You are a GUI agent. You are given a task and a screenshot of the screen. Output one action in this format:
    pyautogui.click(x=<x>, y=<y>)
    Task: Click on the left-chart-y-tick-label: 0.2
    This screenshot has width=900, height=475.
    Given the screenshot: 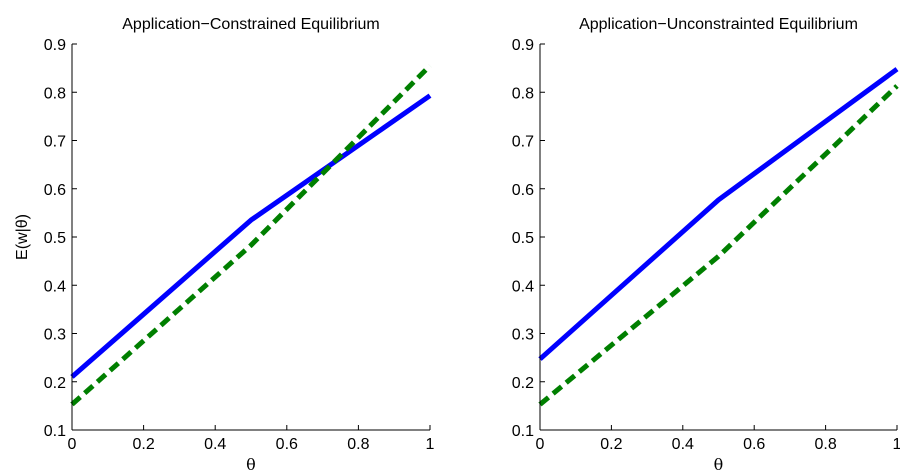 What is the action you would take?
    pyautogui.click(x=55, y=383)
    